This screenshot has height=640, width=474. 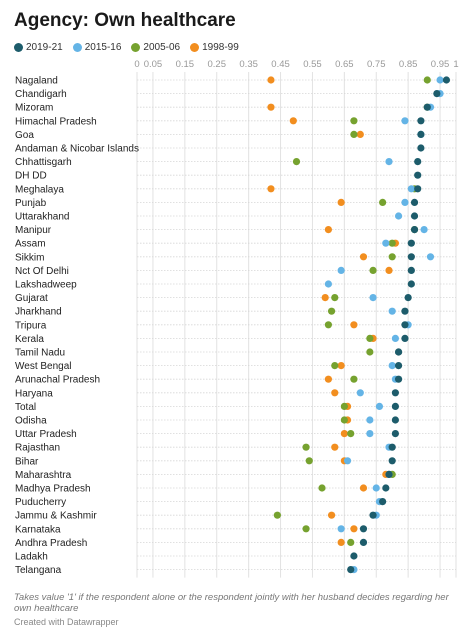 What do you see at coordinates (29, 257) in the screenshot?
I see `category-label: Sikkim` at bounding box center [29, 257].